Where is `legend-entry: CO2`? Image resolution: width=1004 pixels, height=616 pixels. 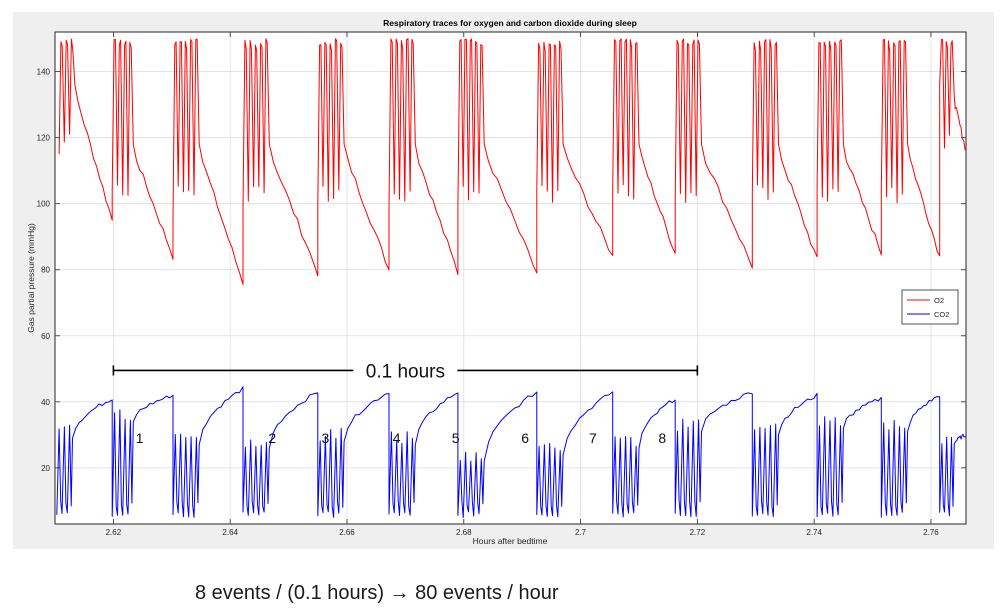 legend-entry: CO2 is located at coordinates (941, 314).